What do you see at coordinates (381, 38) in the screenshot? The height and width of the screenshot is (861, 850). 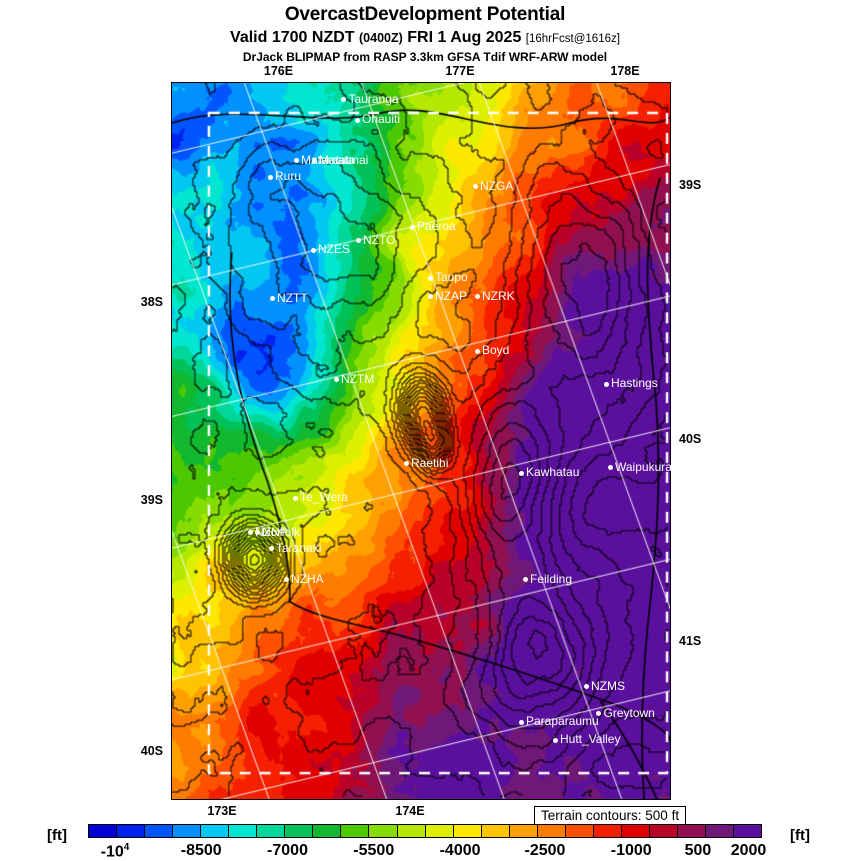 I see `valid-utc: (0400Z)` at bounding box center [381, 38].